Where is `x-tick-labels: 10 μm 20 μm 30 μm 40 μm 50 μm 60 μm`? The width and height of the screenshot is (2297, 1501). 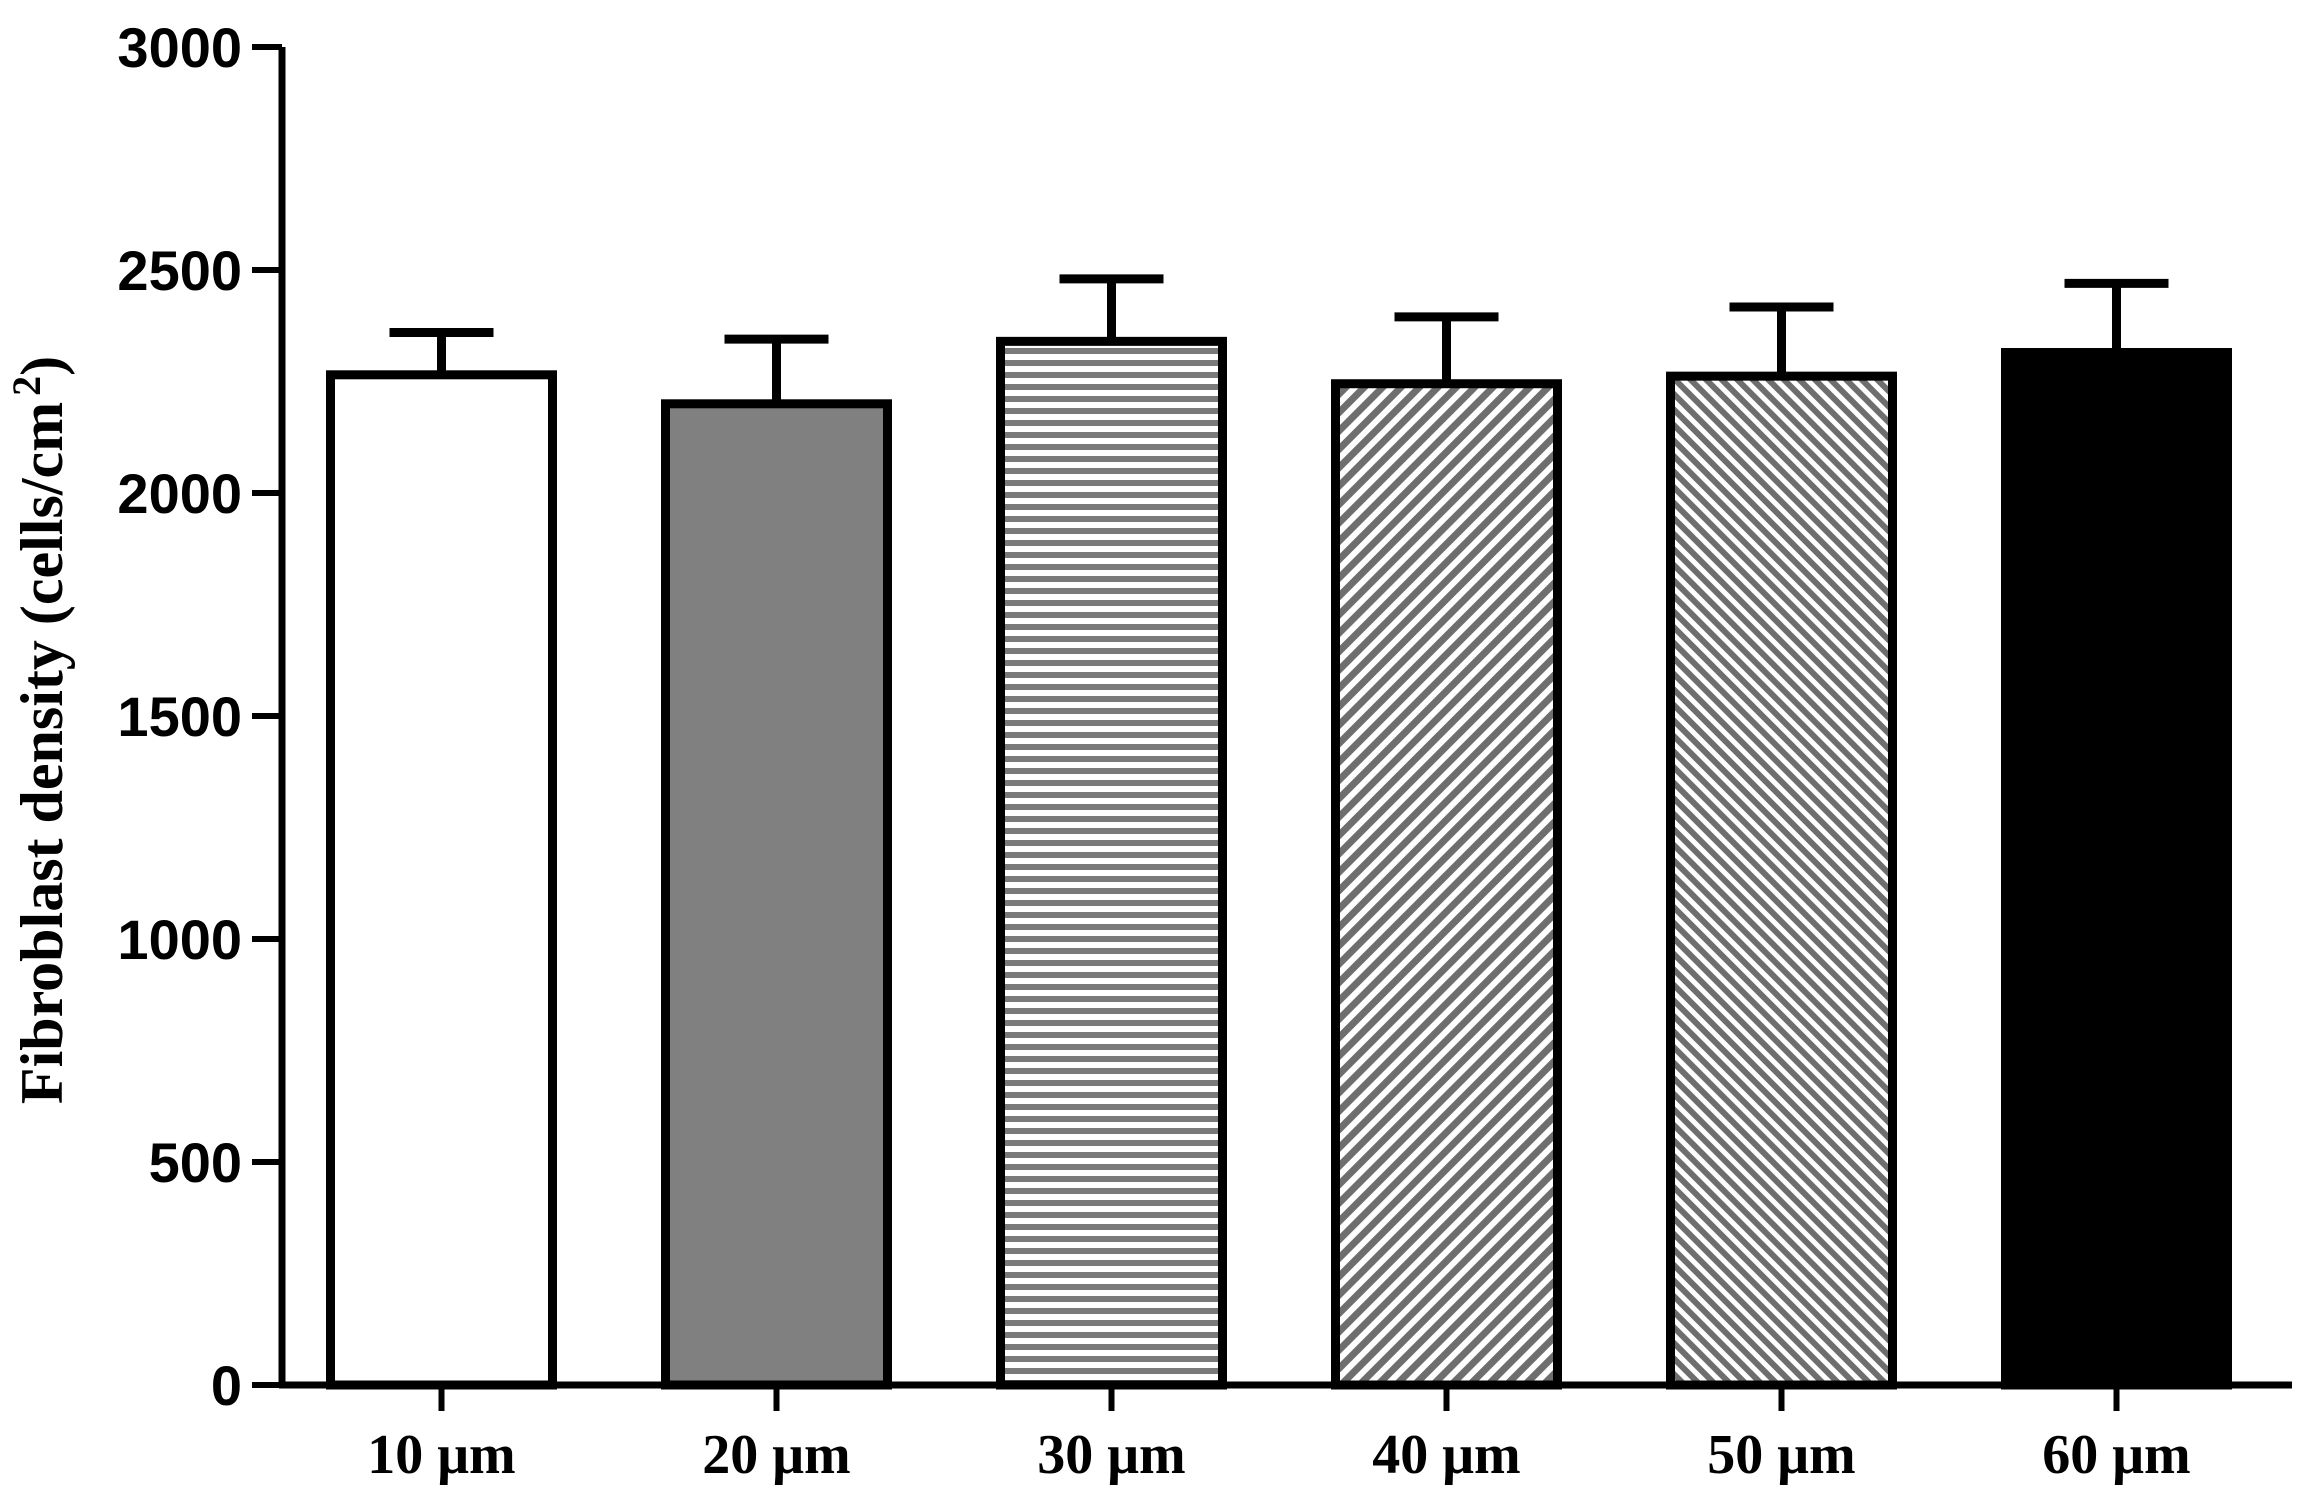
x-tick-labels: 10 μm 20 μm 30 μm 40 μm 50 μm 60 μm is located at coordinates (1278, 1455).